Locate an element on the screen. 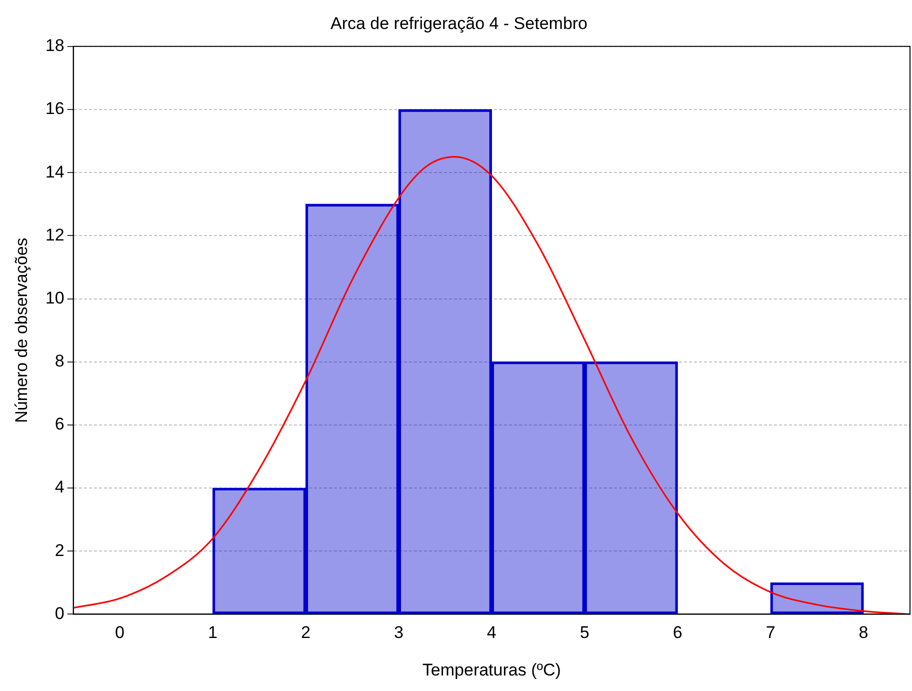 This screenshot has height=691, width=912. y-tick-label: 10 is located at coordinates (54, 298).